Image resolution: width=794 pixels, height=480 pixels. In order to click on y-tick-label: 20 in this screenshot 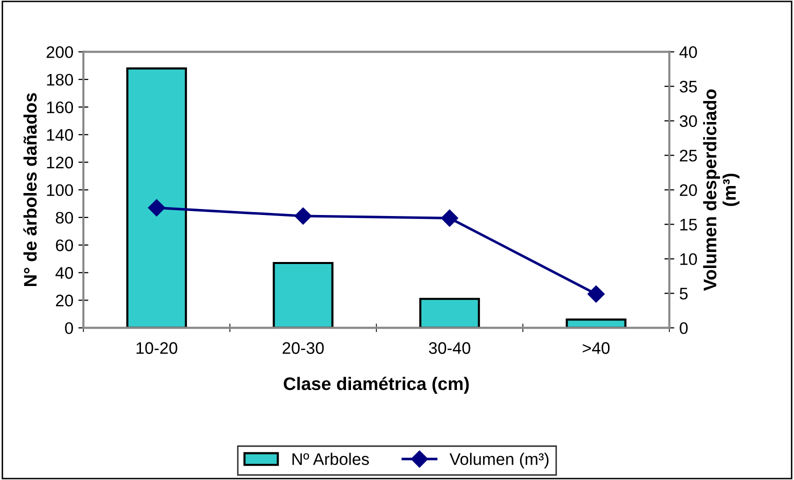, I will do `click(64, 300)`.